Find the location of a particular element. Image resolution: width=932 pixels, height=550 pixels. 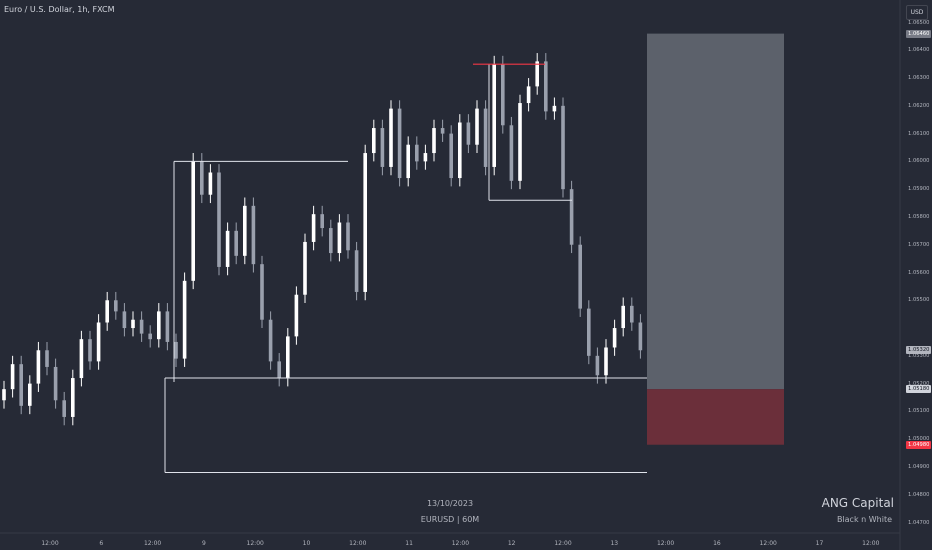

watermark-symbol: EURUSD | 60M is located at coordinates (450, 519).